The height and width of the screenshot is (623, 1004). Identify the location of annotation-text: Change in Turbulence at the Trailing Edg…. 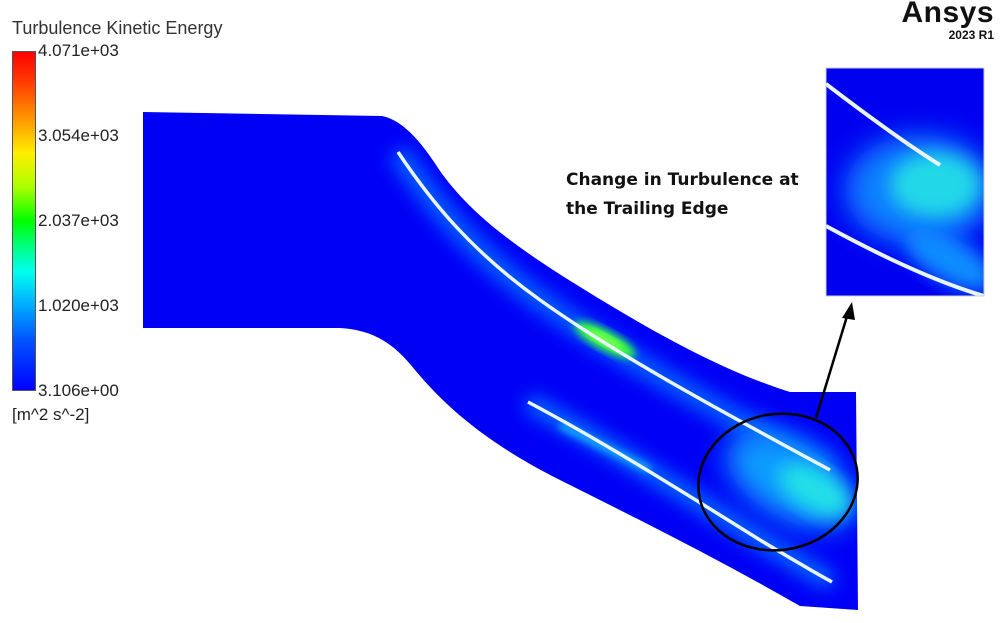
(691, 195).